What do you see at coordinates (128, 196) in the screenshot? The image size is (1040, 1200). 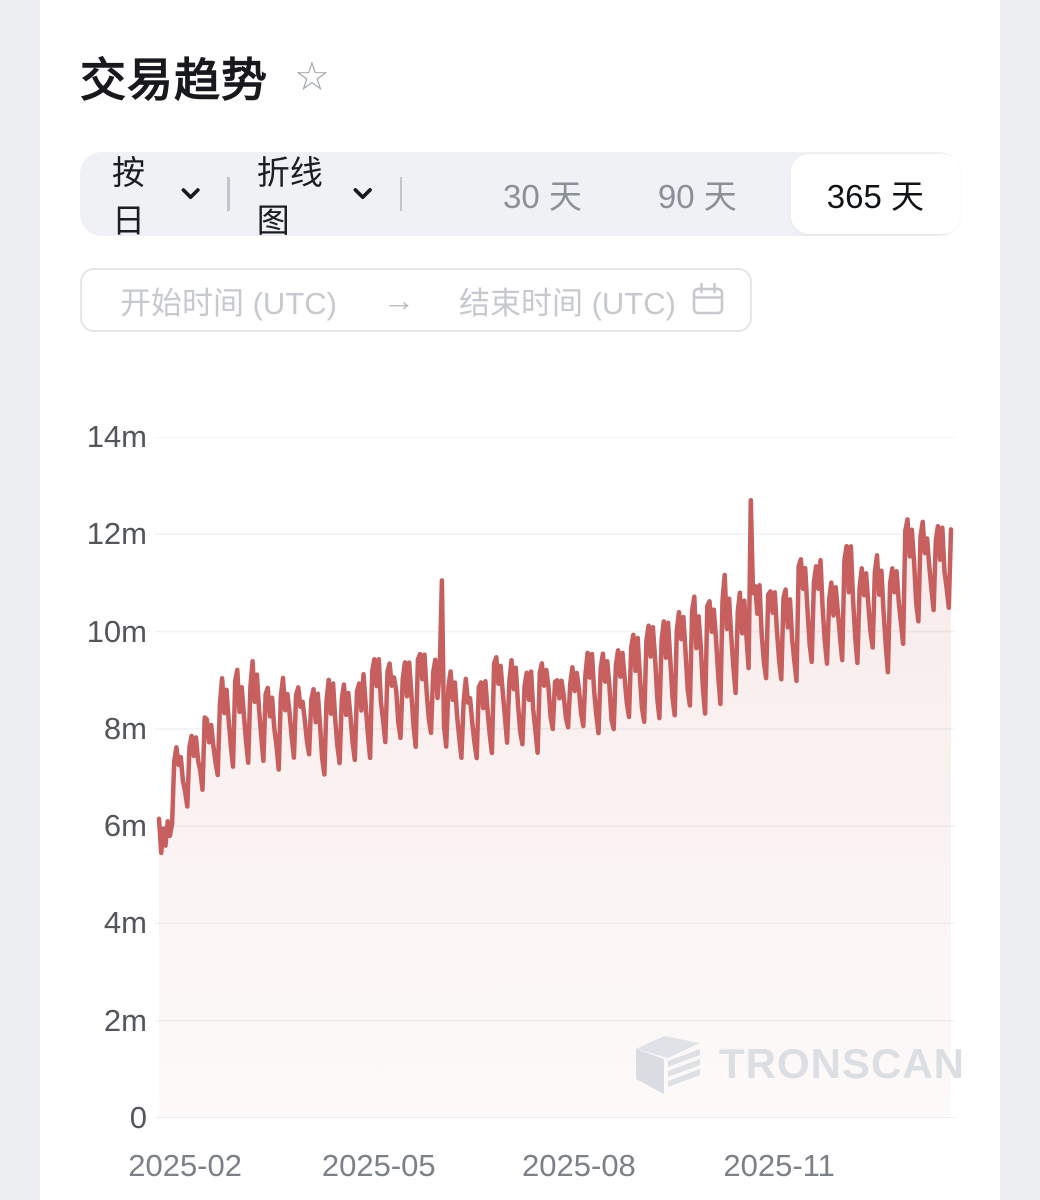 I see `granularity-label: 按日` at bounding box center [128, 196].